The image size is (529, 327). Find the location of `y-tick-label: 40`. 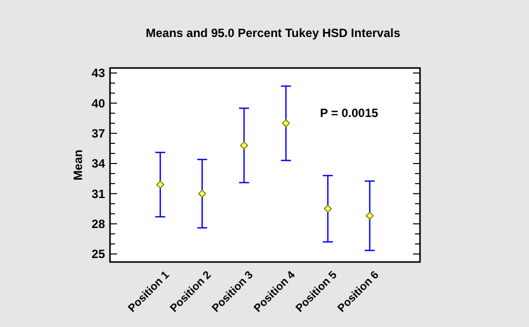

y-tick-label: 40 is located at coordinates (99, 103).